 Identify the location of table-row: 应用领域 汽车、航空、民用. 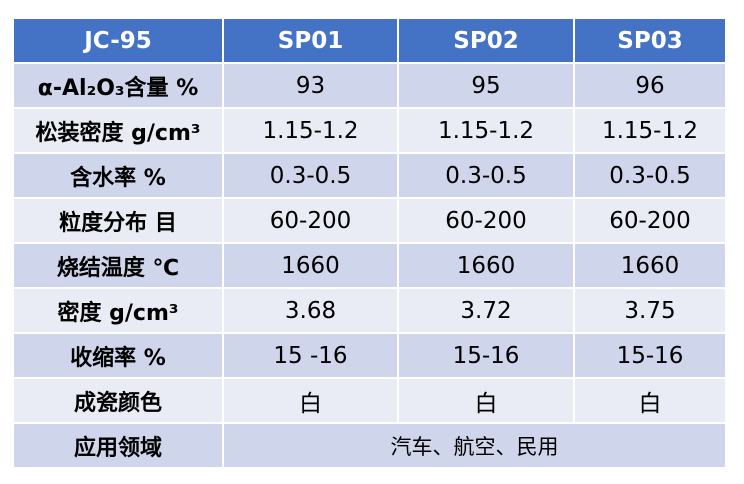
(369, 445).